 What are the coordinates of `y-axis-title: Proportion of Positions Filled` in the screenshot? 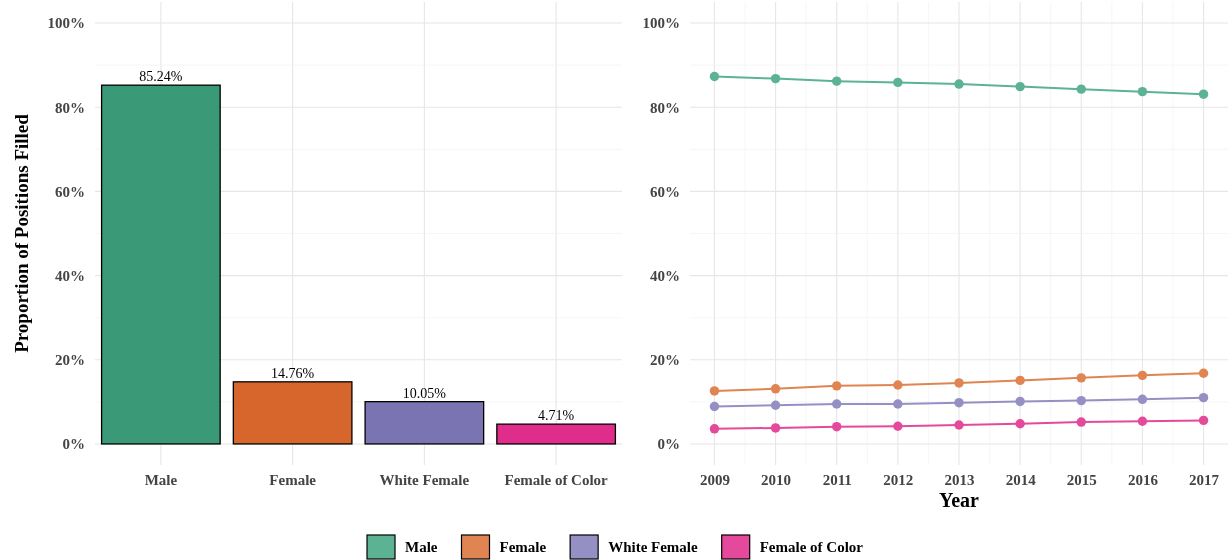 It's located at (21, 233).